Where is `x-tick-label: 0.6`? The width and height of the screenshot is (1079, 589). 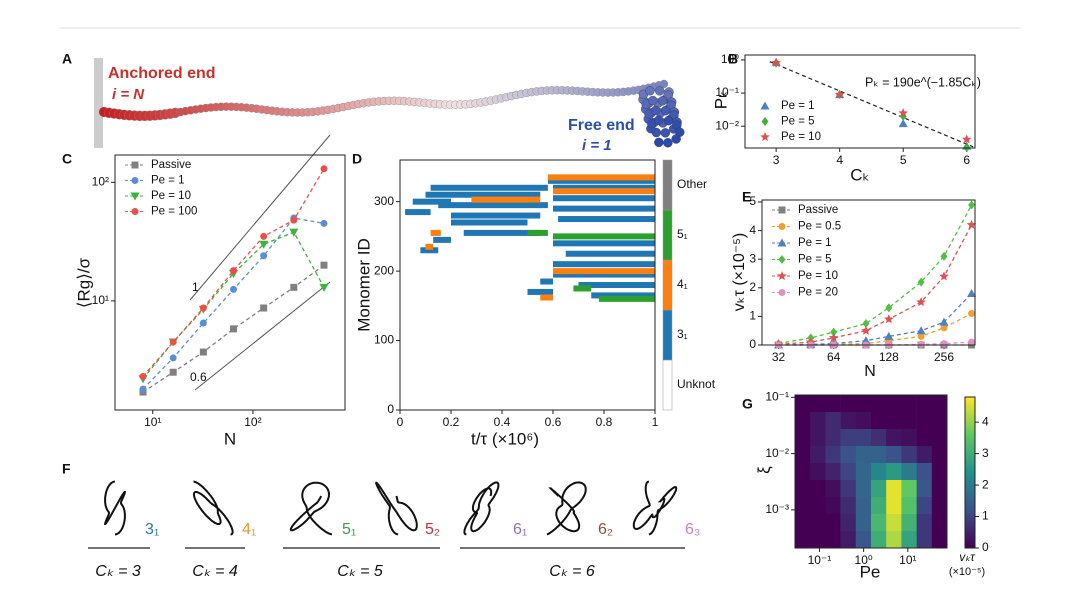
x-tick-label: 0.6 is located at coordinates (553, 422).